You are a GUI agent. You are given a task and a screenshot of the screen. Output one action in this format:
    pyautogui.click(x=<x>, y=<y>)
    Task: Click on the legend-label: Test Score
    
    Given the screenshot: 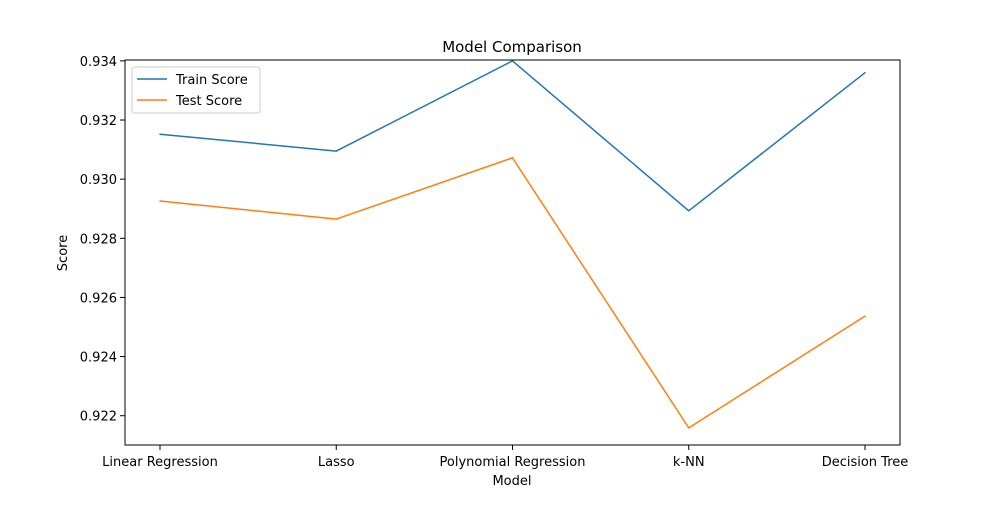 What is the action you would take?
    pyautogui.click(x=208, y=101)
    